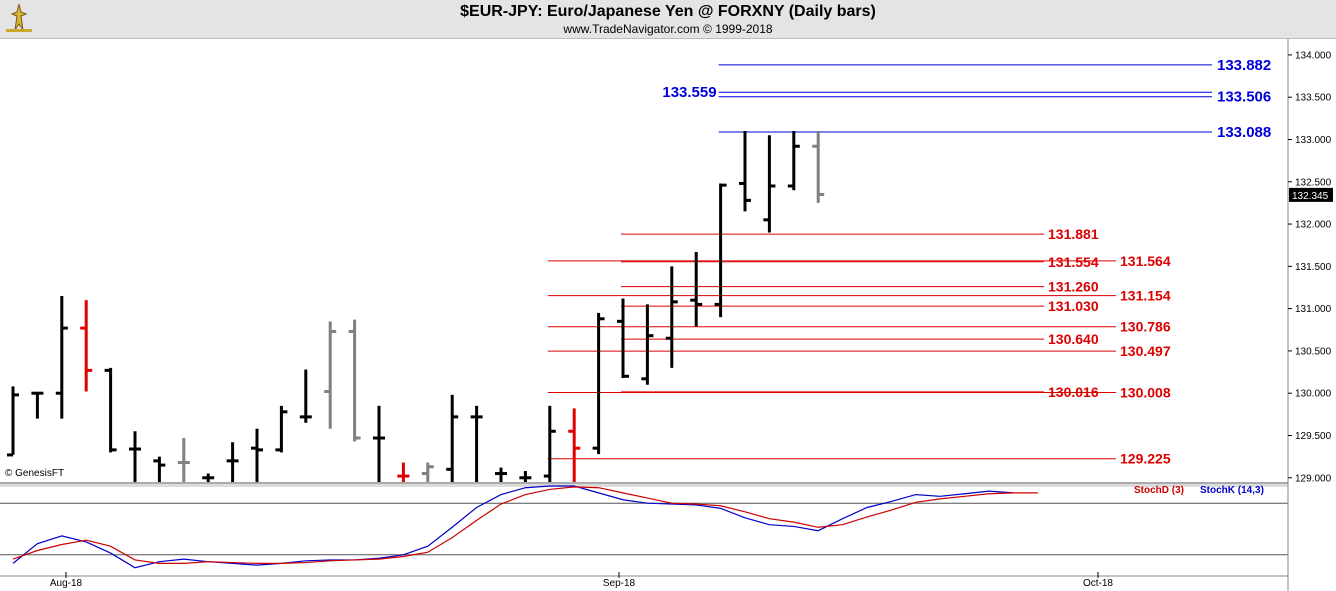 This screenshot has height=591, width=1336. I want to click on level-label: 131.154, so click(1145, 296).